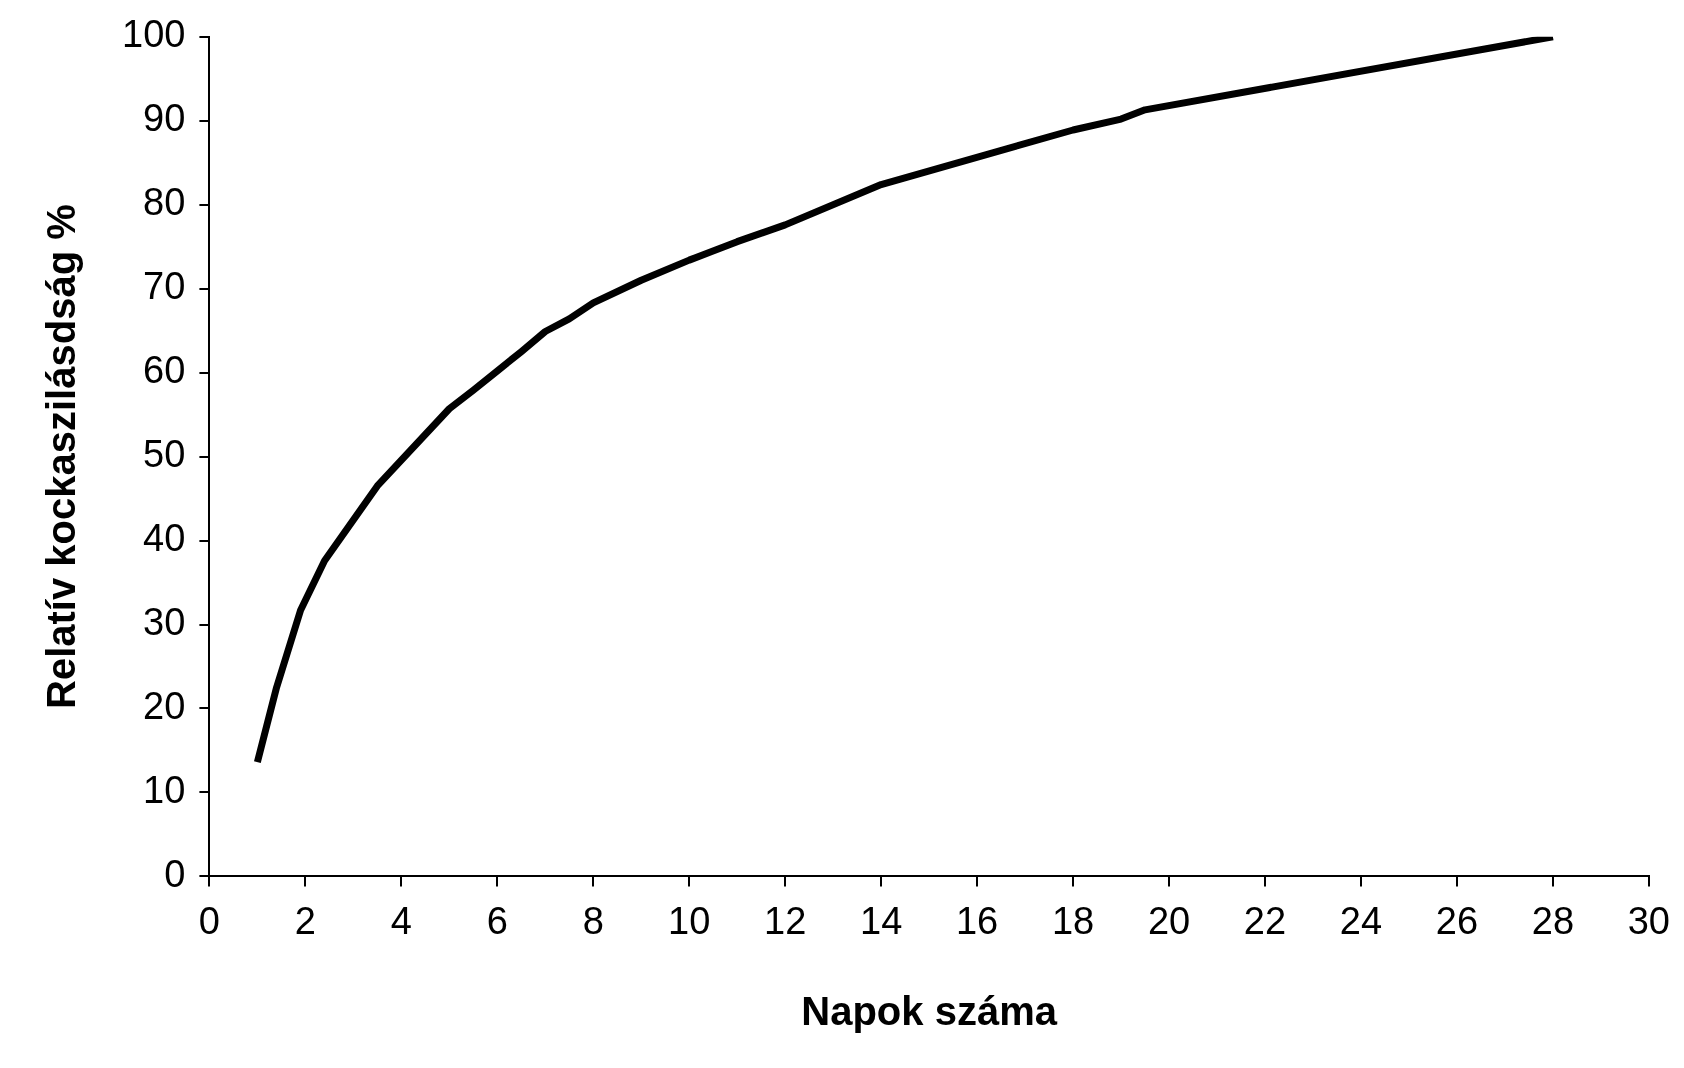 This screenshot has height=1068, width=1684. I want to click on x-tick-label: 12, so click(785, 920).